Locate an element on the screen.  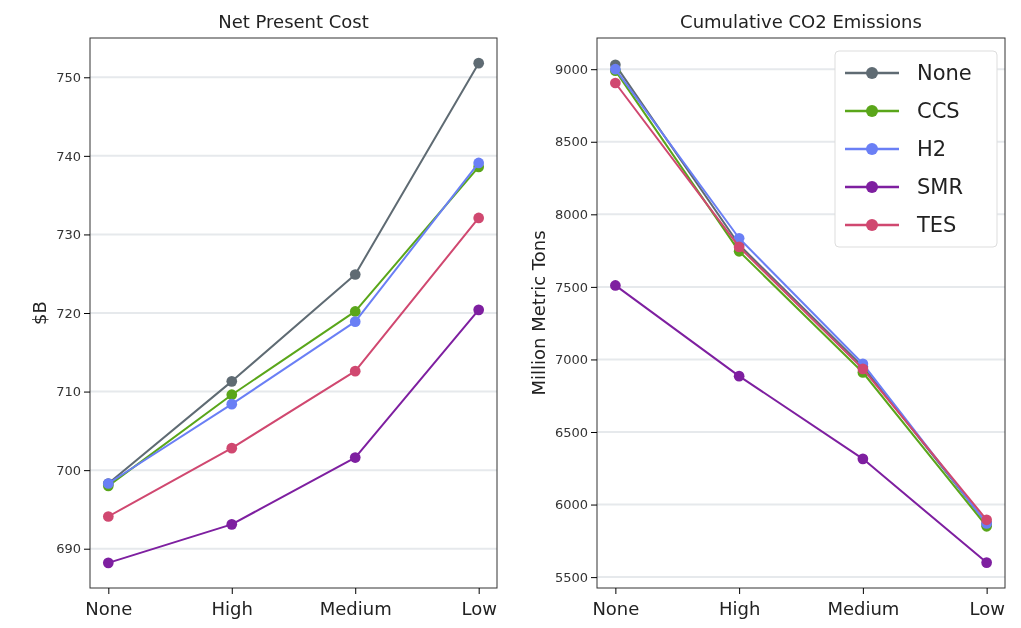
legend-label: TES is located at coordinates (936, 225).